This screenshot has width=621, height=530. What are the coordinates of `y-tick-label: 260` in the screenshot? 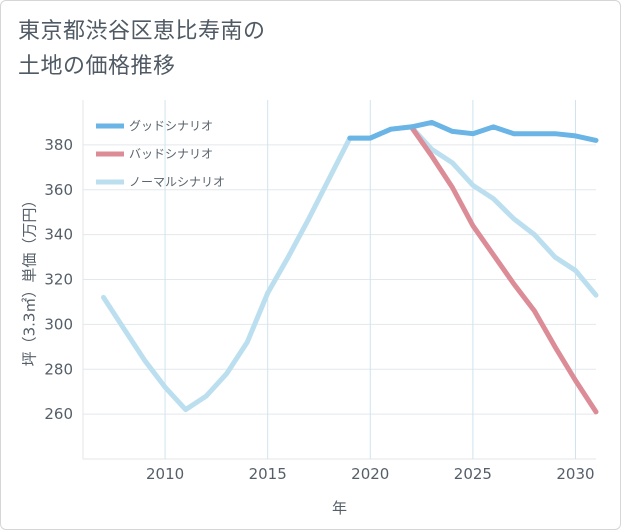 It's located at (58, 414).